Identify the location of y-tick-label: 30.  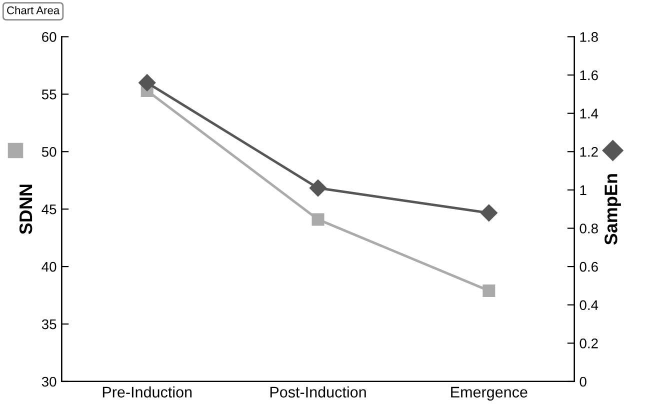
(49, 381).